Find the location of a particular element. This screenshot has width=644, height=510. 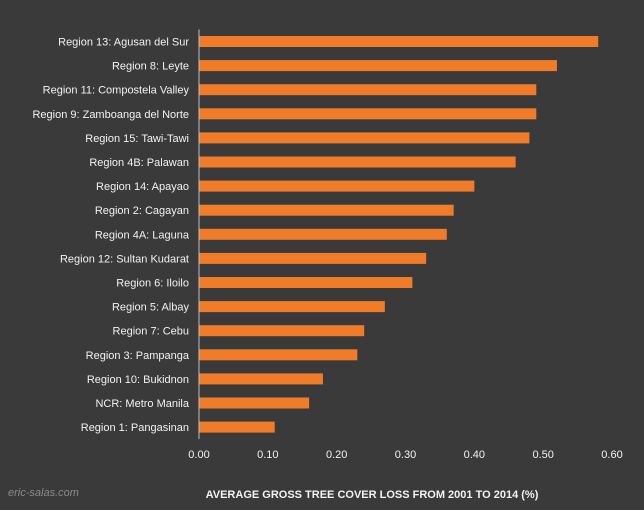

category-label: Region 14: Apayao is located at coordinates (142, 187).